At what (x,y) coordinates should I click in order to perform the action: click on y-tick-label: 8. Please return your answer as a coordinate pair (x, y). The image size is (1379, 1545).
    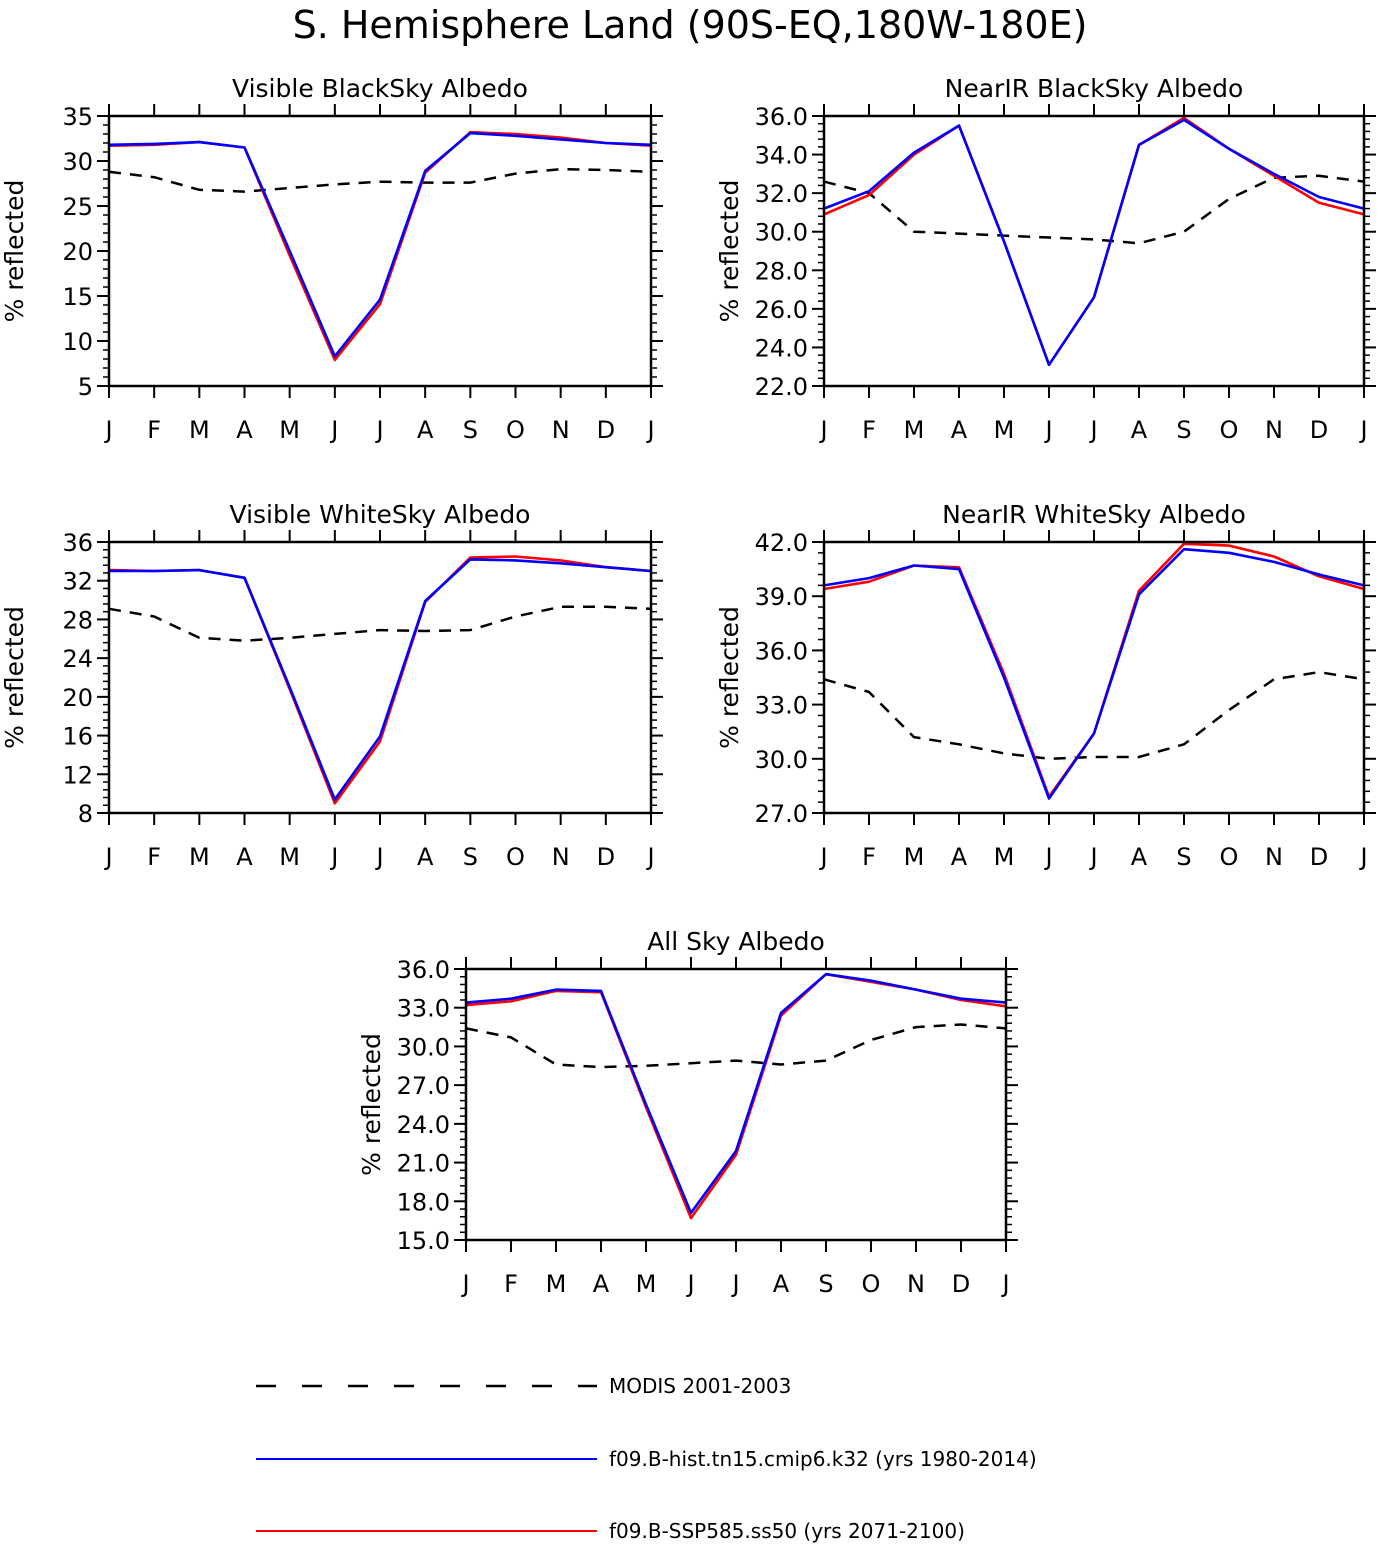
    Looking at the image, I should click on (85, 814).